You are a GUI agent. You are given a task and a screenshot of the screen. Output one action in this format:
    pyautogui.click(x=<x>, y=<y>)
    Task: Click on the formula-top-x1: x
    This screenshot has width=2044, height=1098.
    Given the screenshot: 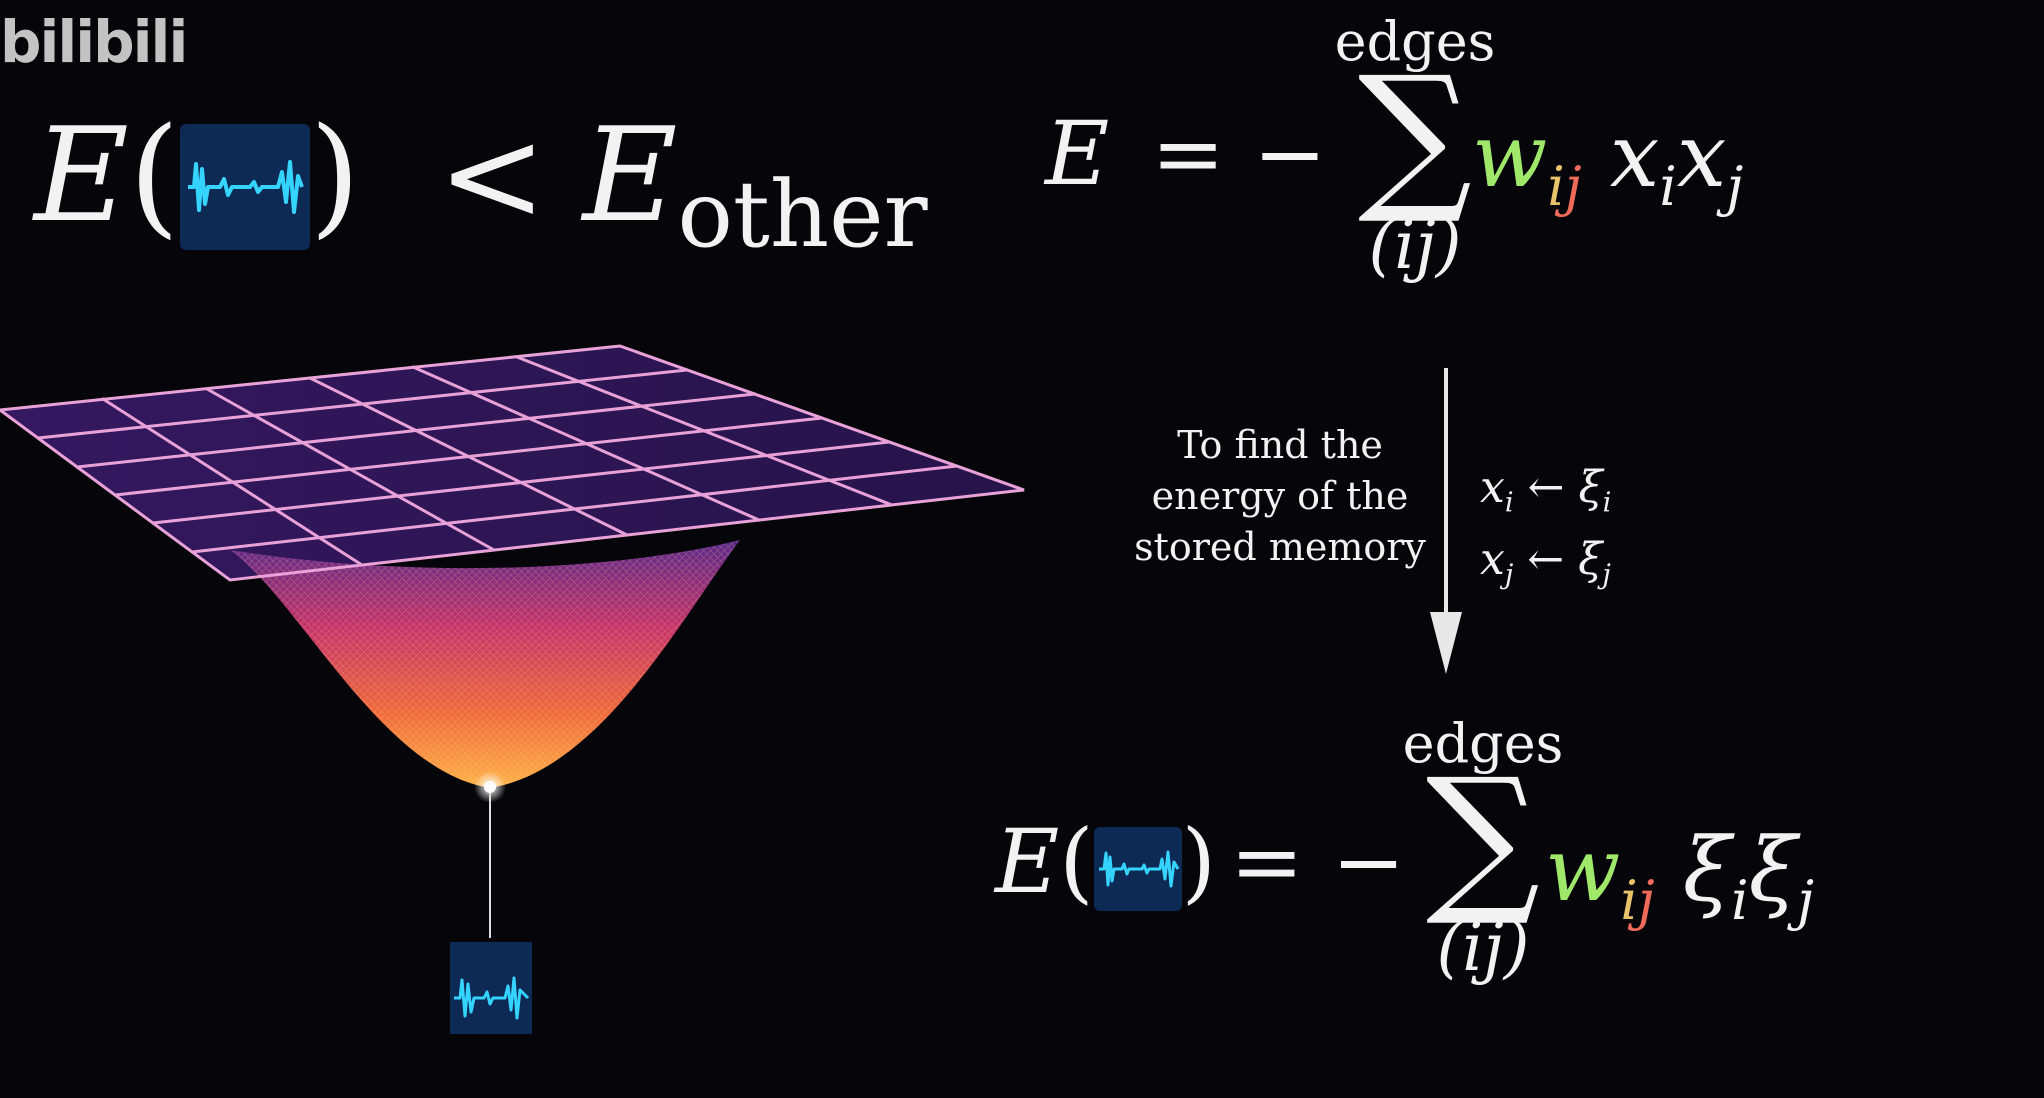 What is the action you would take?
    pyautogui.click(x=1634, y=155)
    